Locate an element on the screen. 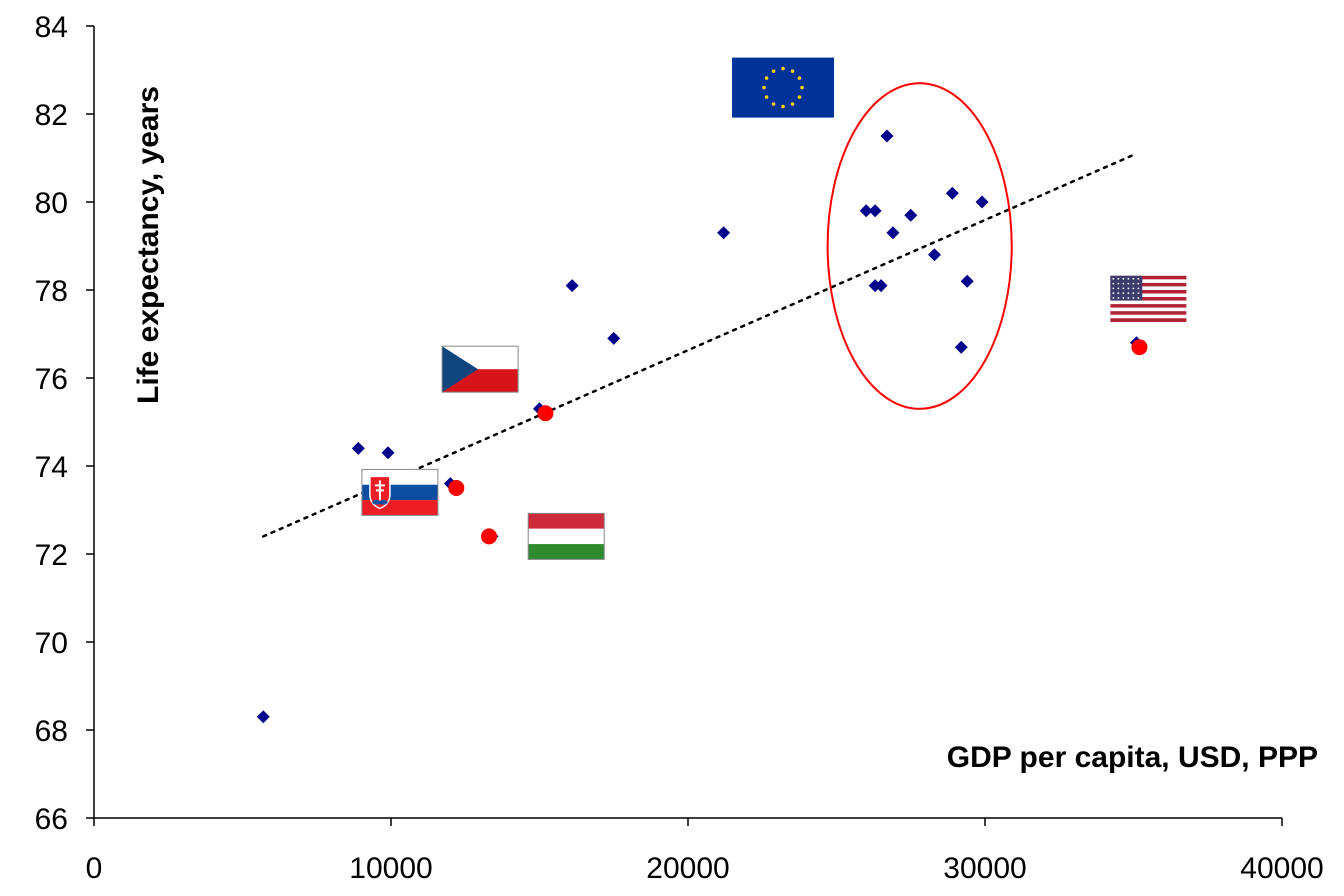  x-ticks: 0 10000 20000 30000 40000 is located at coordinates (705, 851).